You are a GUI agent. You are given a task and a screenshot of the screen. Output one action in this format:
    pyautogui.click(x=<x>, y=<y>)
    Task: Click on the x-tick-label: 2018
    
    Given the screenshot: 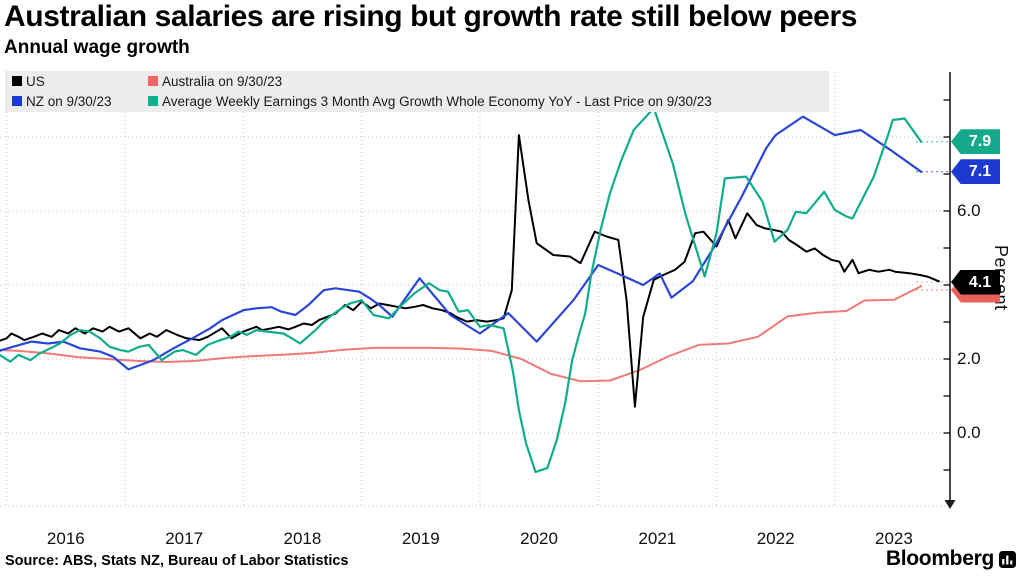 What is the action you would take?
    pyautogui.click(x=302, y=538)
    